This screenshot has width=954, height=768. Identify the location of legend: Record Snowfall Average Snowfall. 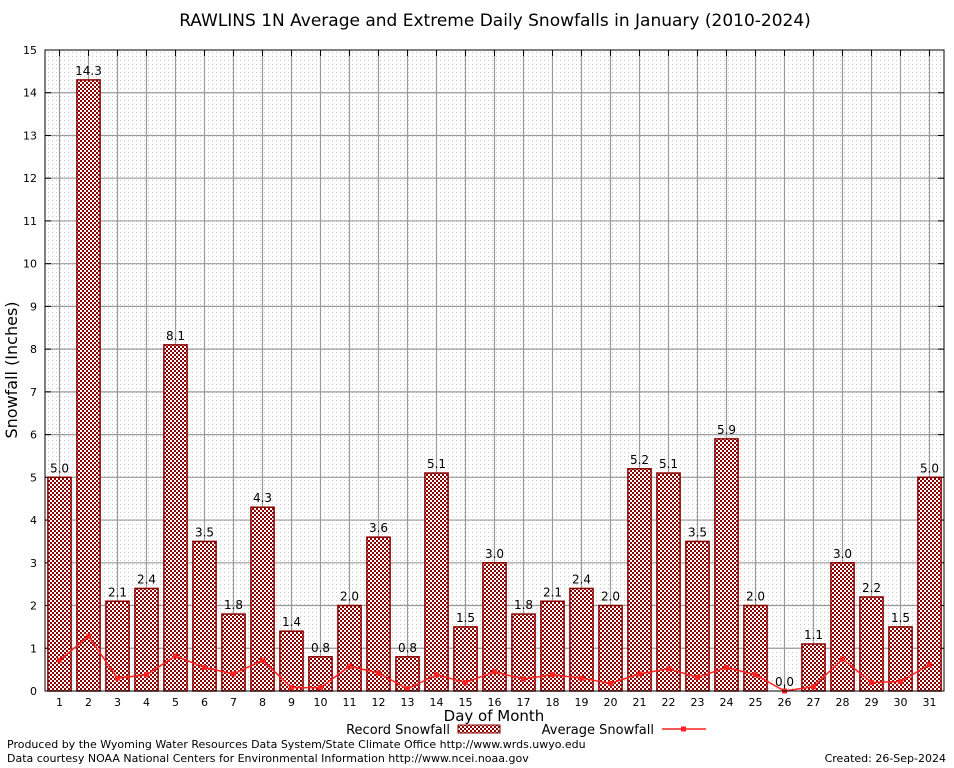
(526, 730).